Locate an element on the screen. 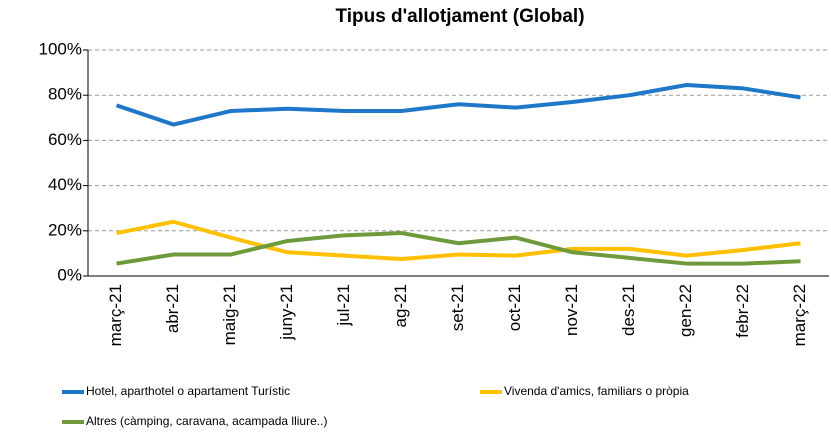 This screenshot has height=432, width=831. x-tick-label: set-21 is located at coordinates (457, 307).